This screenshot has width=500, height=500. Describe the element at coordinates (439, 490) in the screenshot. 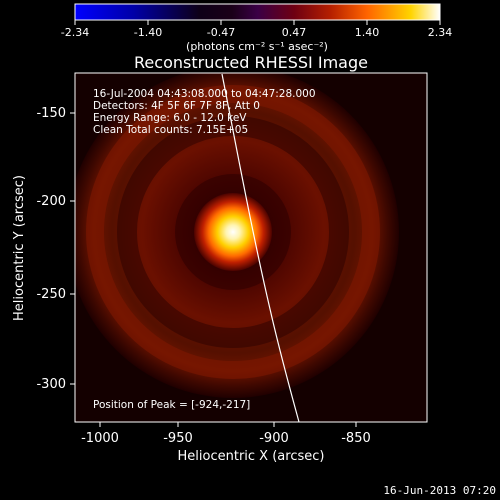

I see `footer-date: 16-Jun-2013 07:20` at that location.